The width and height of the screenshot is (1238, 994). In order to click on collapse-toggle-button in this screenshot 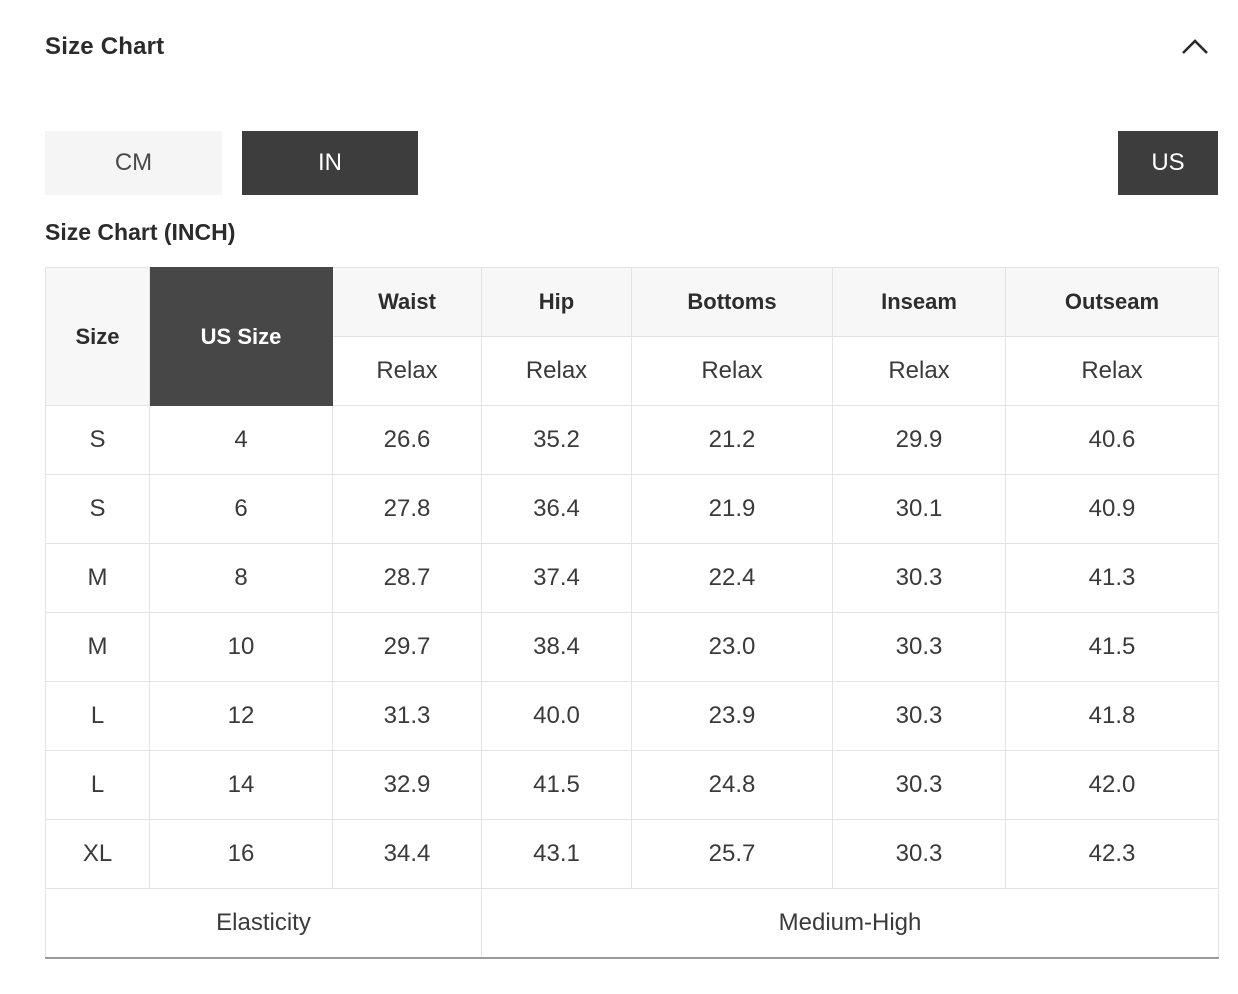, I will do `click(1195, 47)`.